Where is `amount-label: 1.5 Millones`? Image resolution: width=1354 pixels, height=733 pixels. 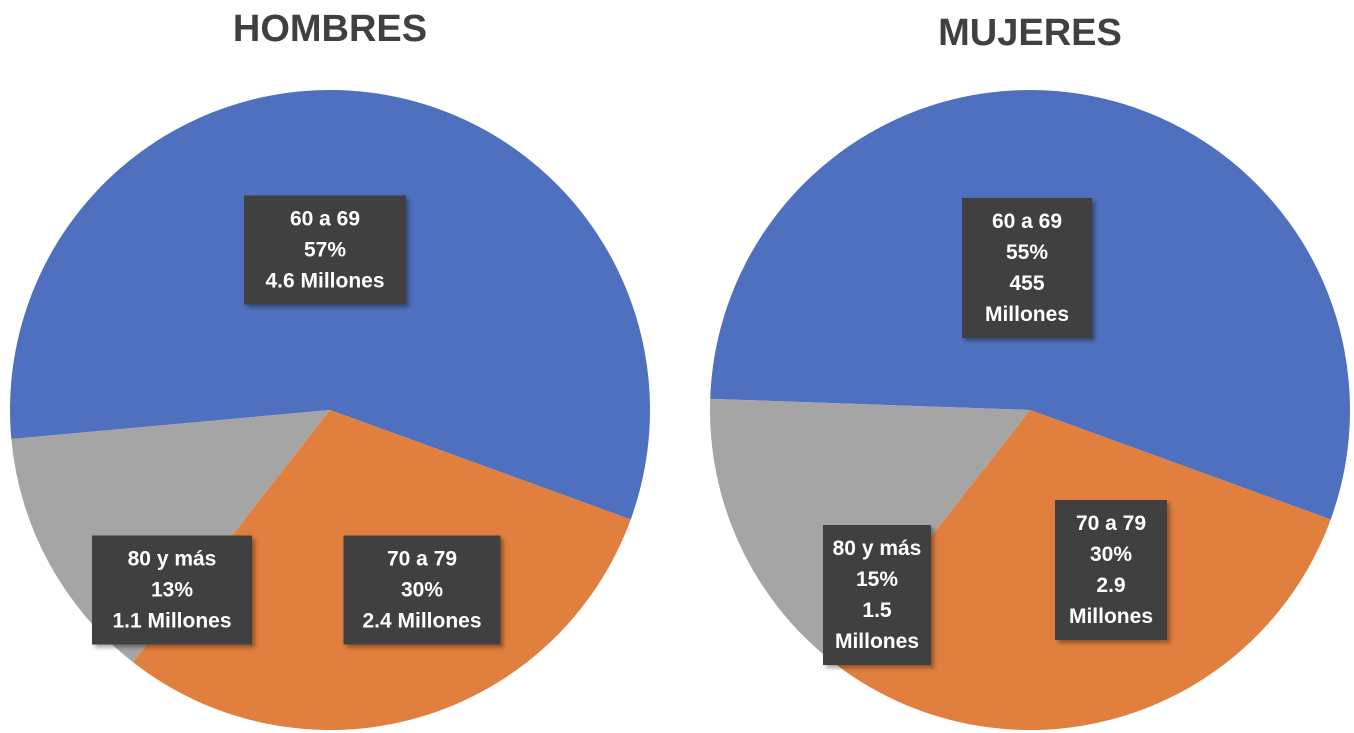
amount-label: 1.5 Millones is located at coordinates (876, 626).